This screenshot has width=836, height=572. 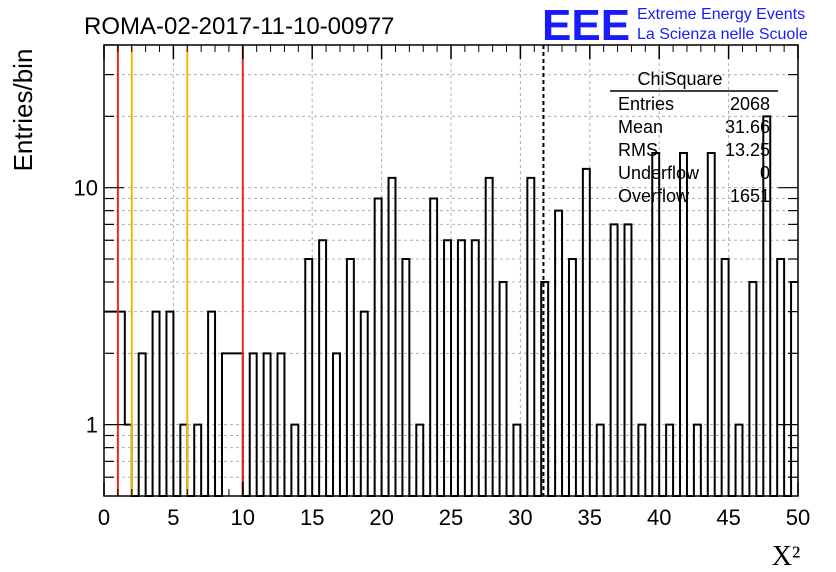 I want to click on x-tick-label: 50, so click(x=798, y=517).